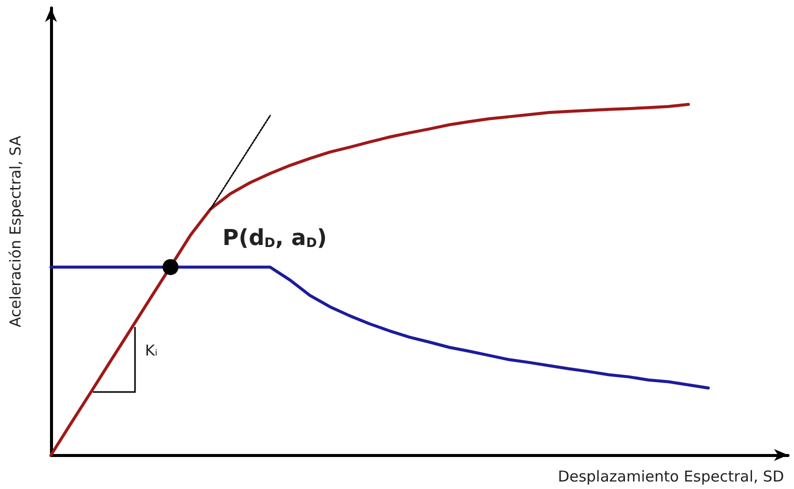  I want to click on annotation: P(dD, aD), so click(274, 239).